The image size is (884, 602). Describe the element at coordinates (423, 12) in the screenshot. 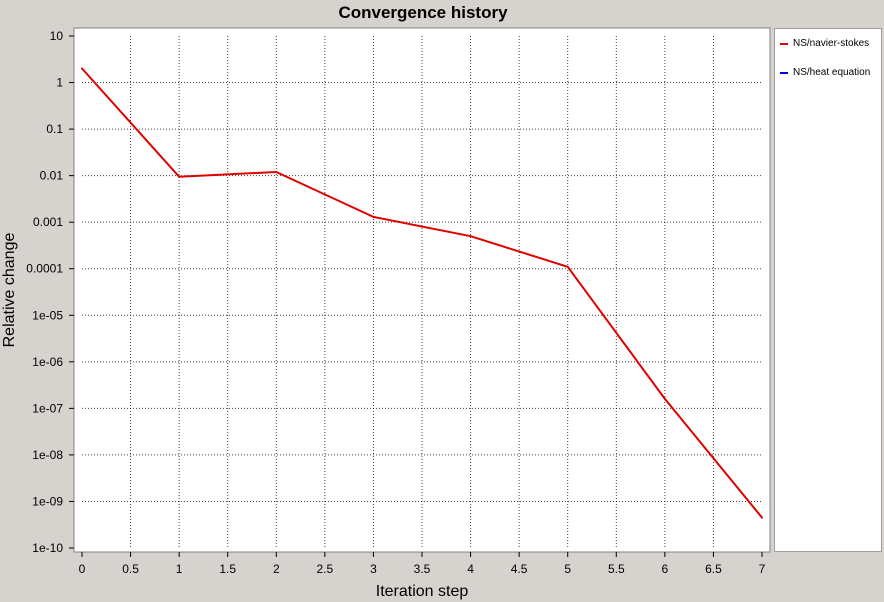

I see `chart-title: Convergence history` at that location.